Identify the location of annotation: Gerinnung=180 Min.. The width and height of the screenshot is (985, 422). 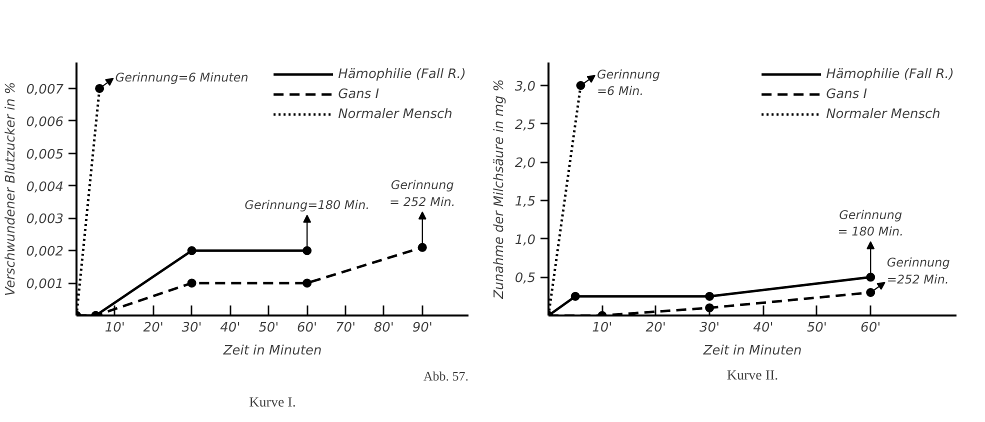
(307, 205).